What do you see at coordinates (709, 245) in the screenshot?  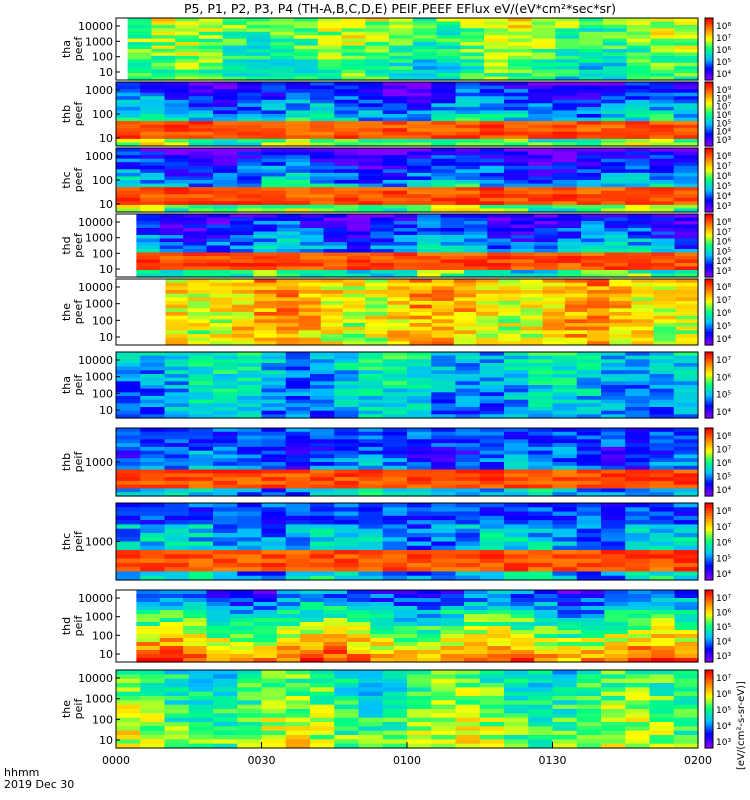 I see `colorbar-frame` at bounding box center [709, 245].